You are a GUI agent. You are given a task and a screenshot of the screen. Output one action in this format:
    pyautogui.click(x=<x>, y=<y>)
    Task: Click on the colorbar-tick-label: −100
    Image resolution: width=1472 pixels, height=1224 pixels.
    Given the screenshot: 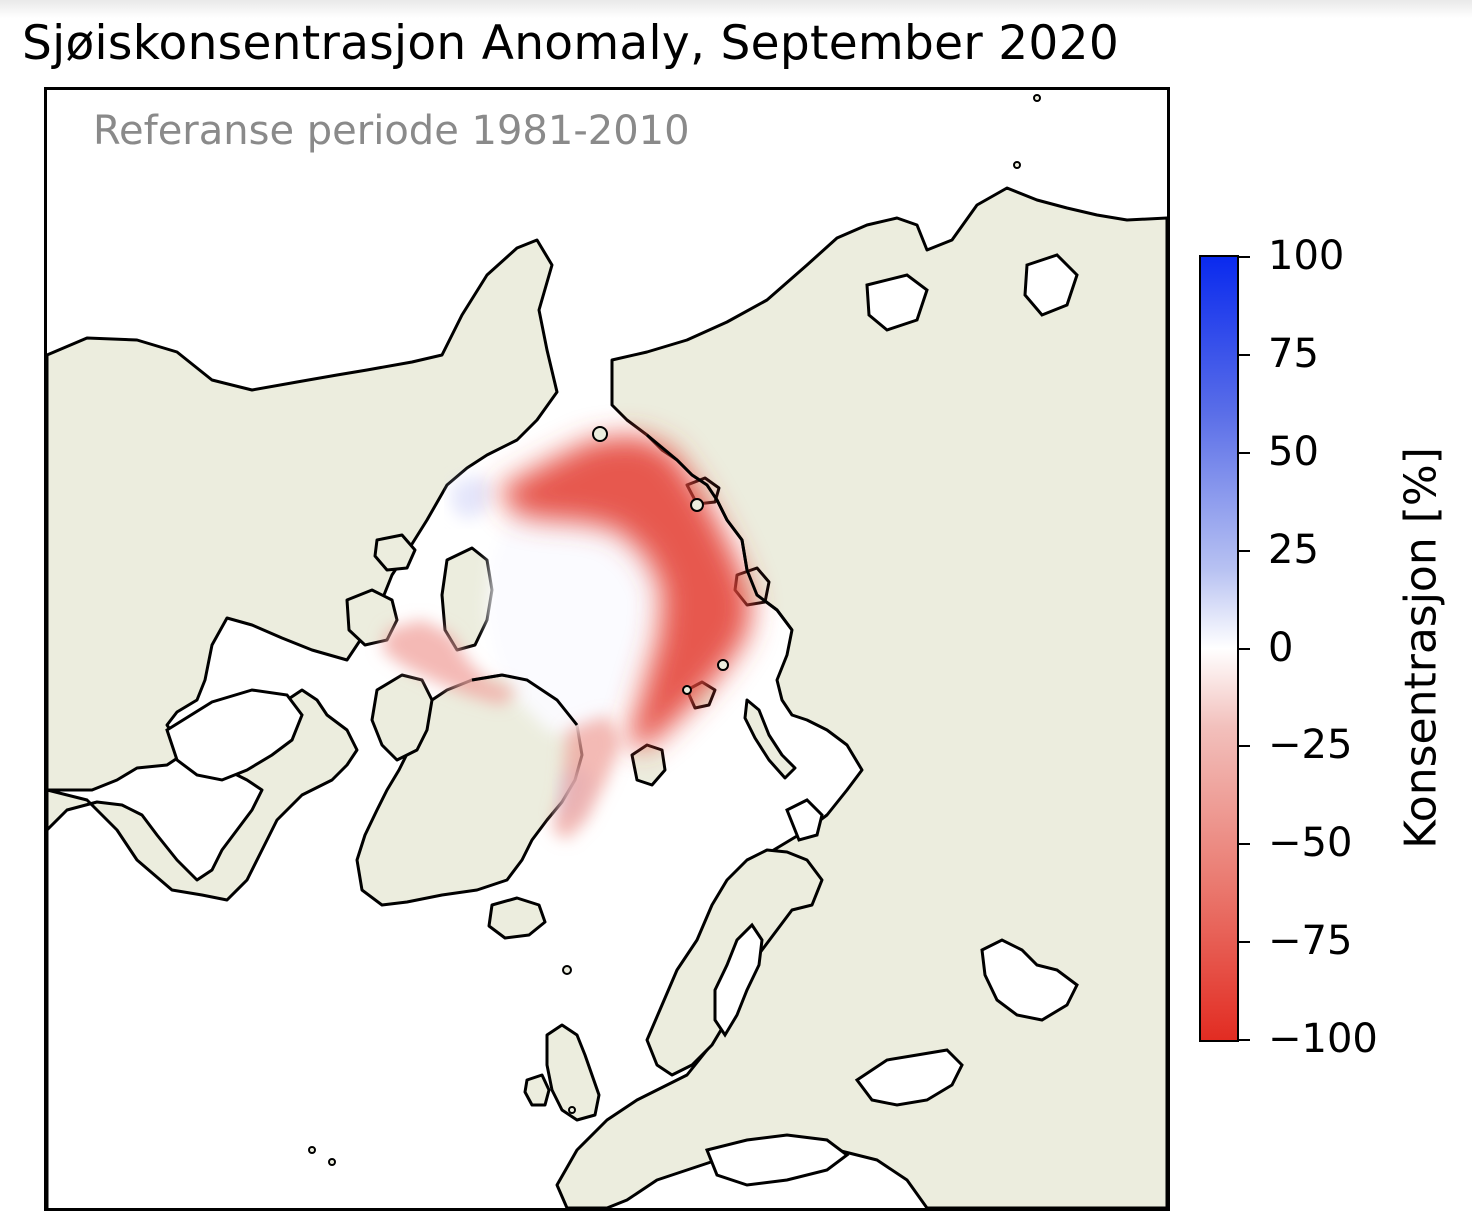 What is the action you would take?
    pyautogui.click(x=1323, y=1039)
    